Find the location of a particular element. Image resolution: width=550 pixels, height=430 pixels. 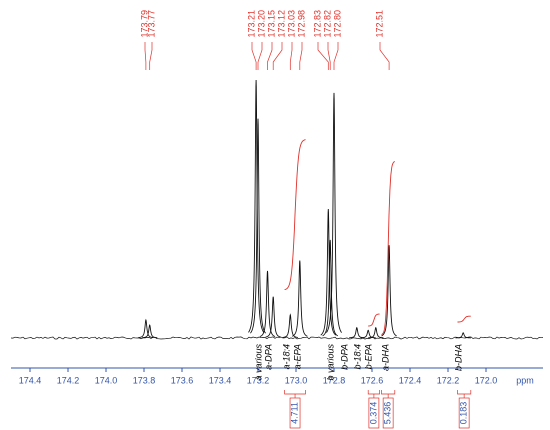

assignment-label: a-DHA is located at coordinates (385, 357).